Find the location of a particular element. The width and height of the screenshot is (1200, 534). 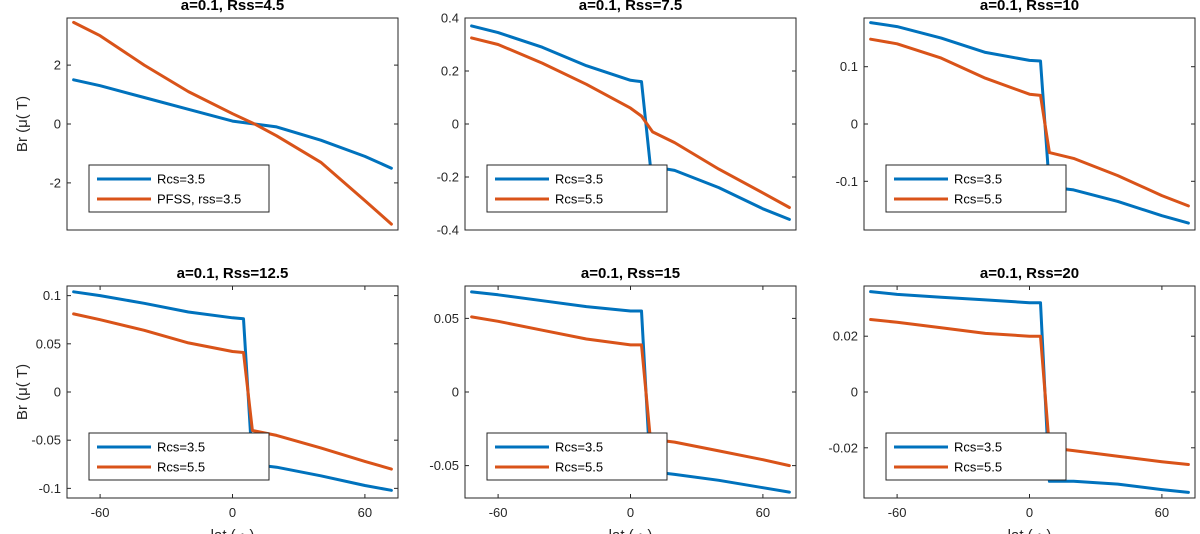

legend: Rcs=3.5 PFSS, rss=3.5 is located at coordinates (179, 188).